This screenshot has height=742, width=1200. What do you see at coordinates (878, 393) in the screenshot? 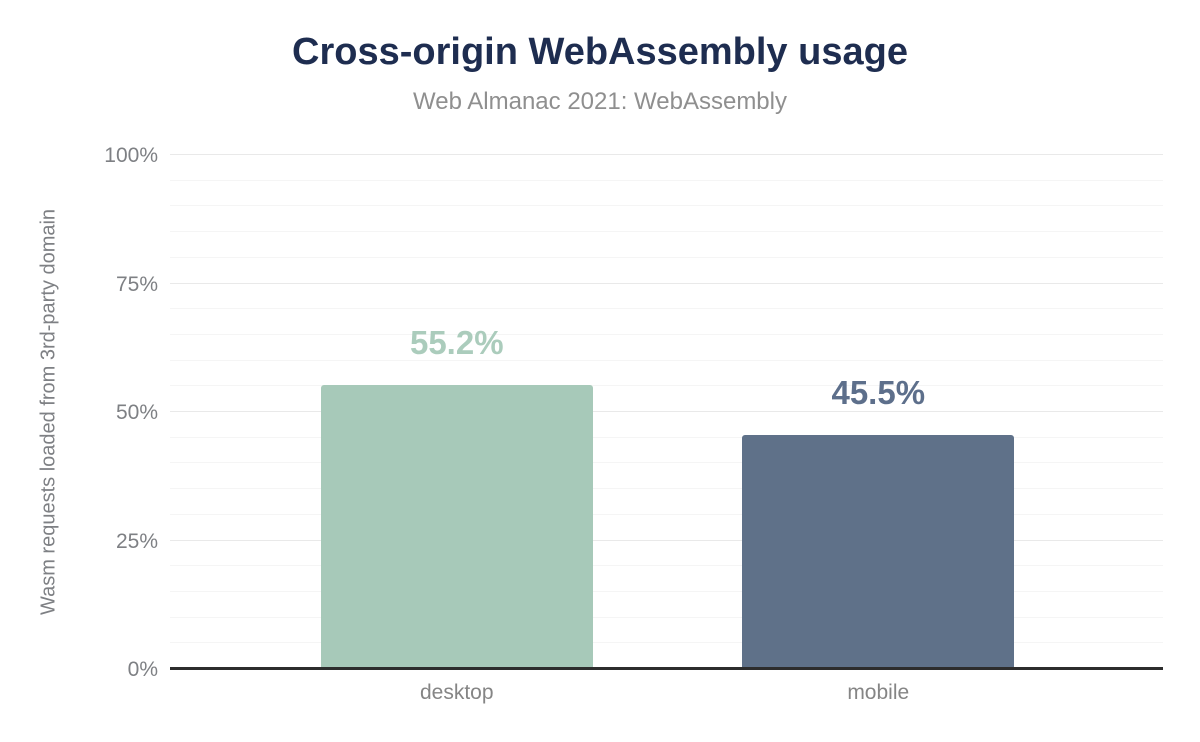
I see `bar-value-label-mobile: 45.5%` at bounding box center [878, 393].